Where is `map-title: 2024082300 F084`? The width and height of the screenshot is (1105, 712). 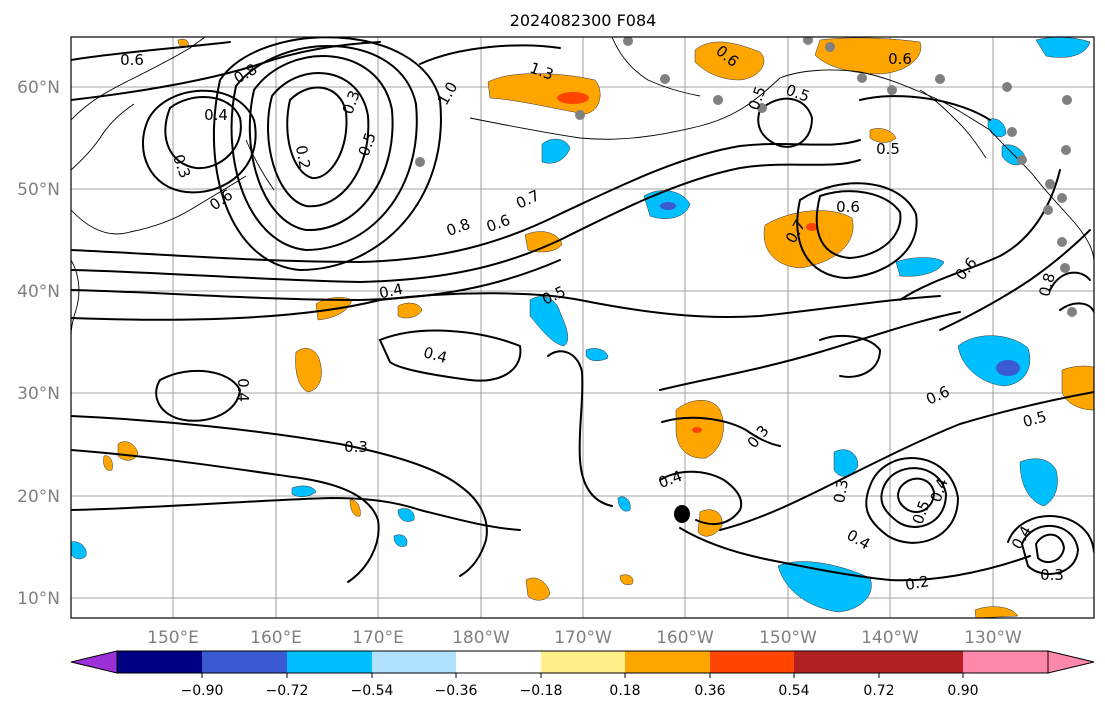
map-title: 2024082300 F084 is located at coordinates (583, 20).